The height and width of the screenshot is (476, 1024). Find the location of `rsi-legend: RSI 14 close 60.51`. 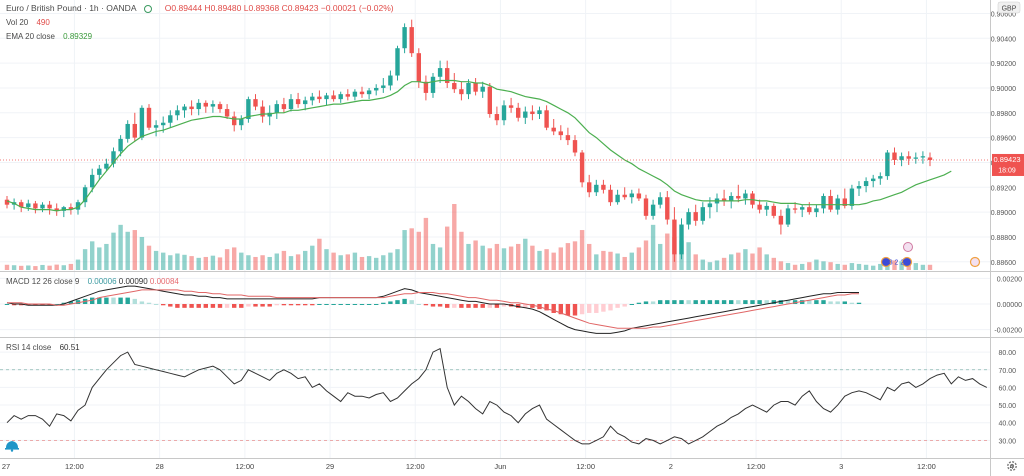

rsi-legend: RSI 14 close 60.51 is located at coordinates (43, 347).